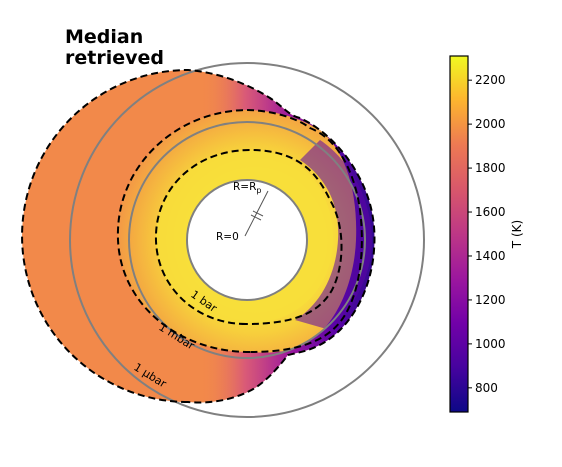 The image size is (562, 467). Describe the element at coordinates (114, 58) in the screenshot. I see `title-line-2: retrieved` at that location.